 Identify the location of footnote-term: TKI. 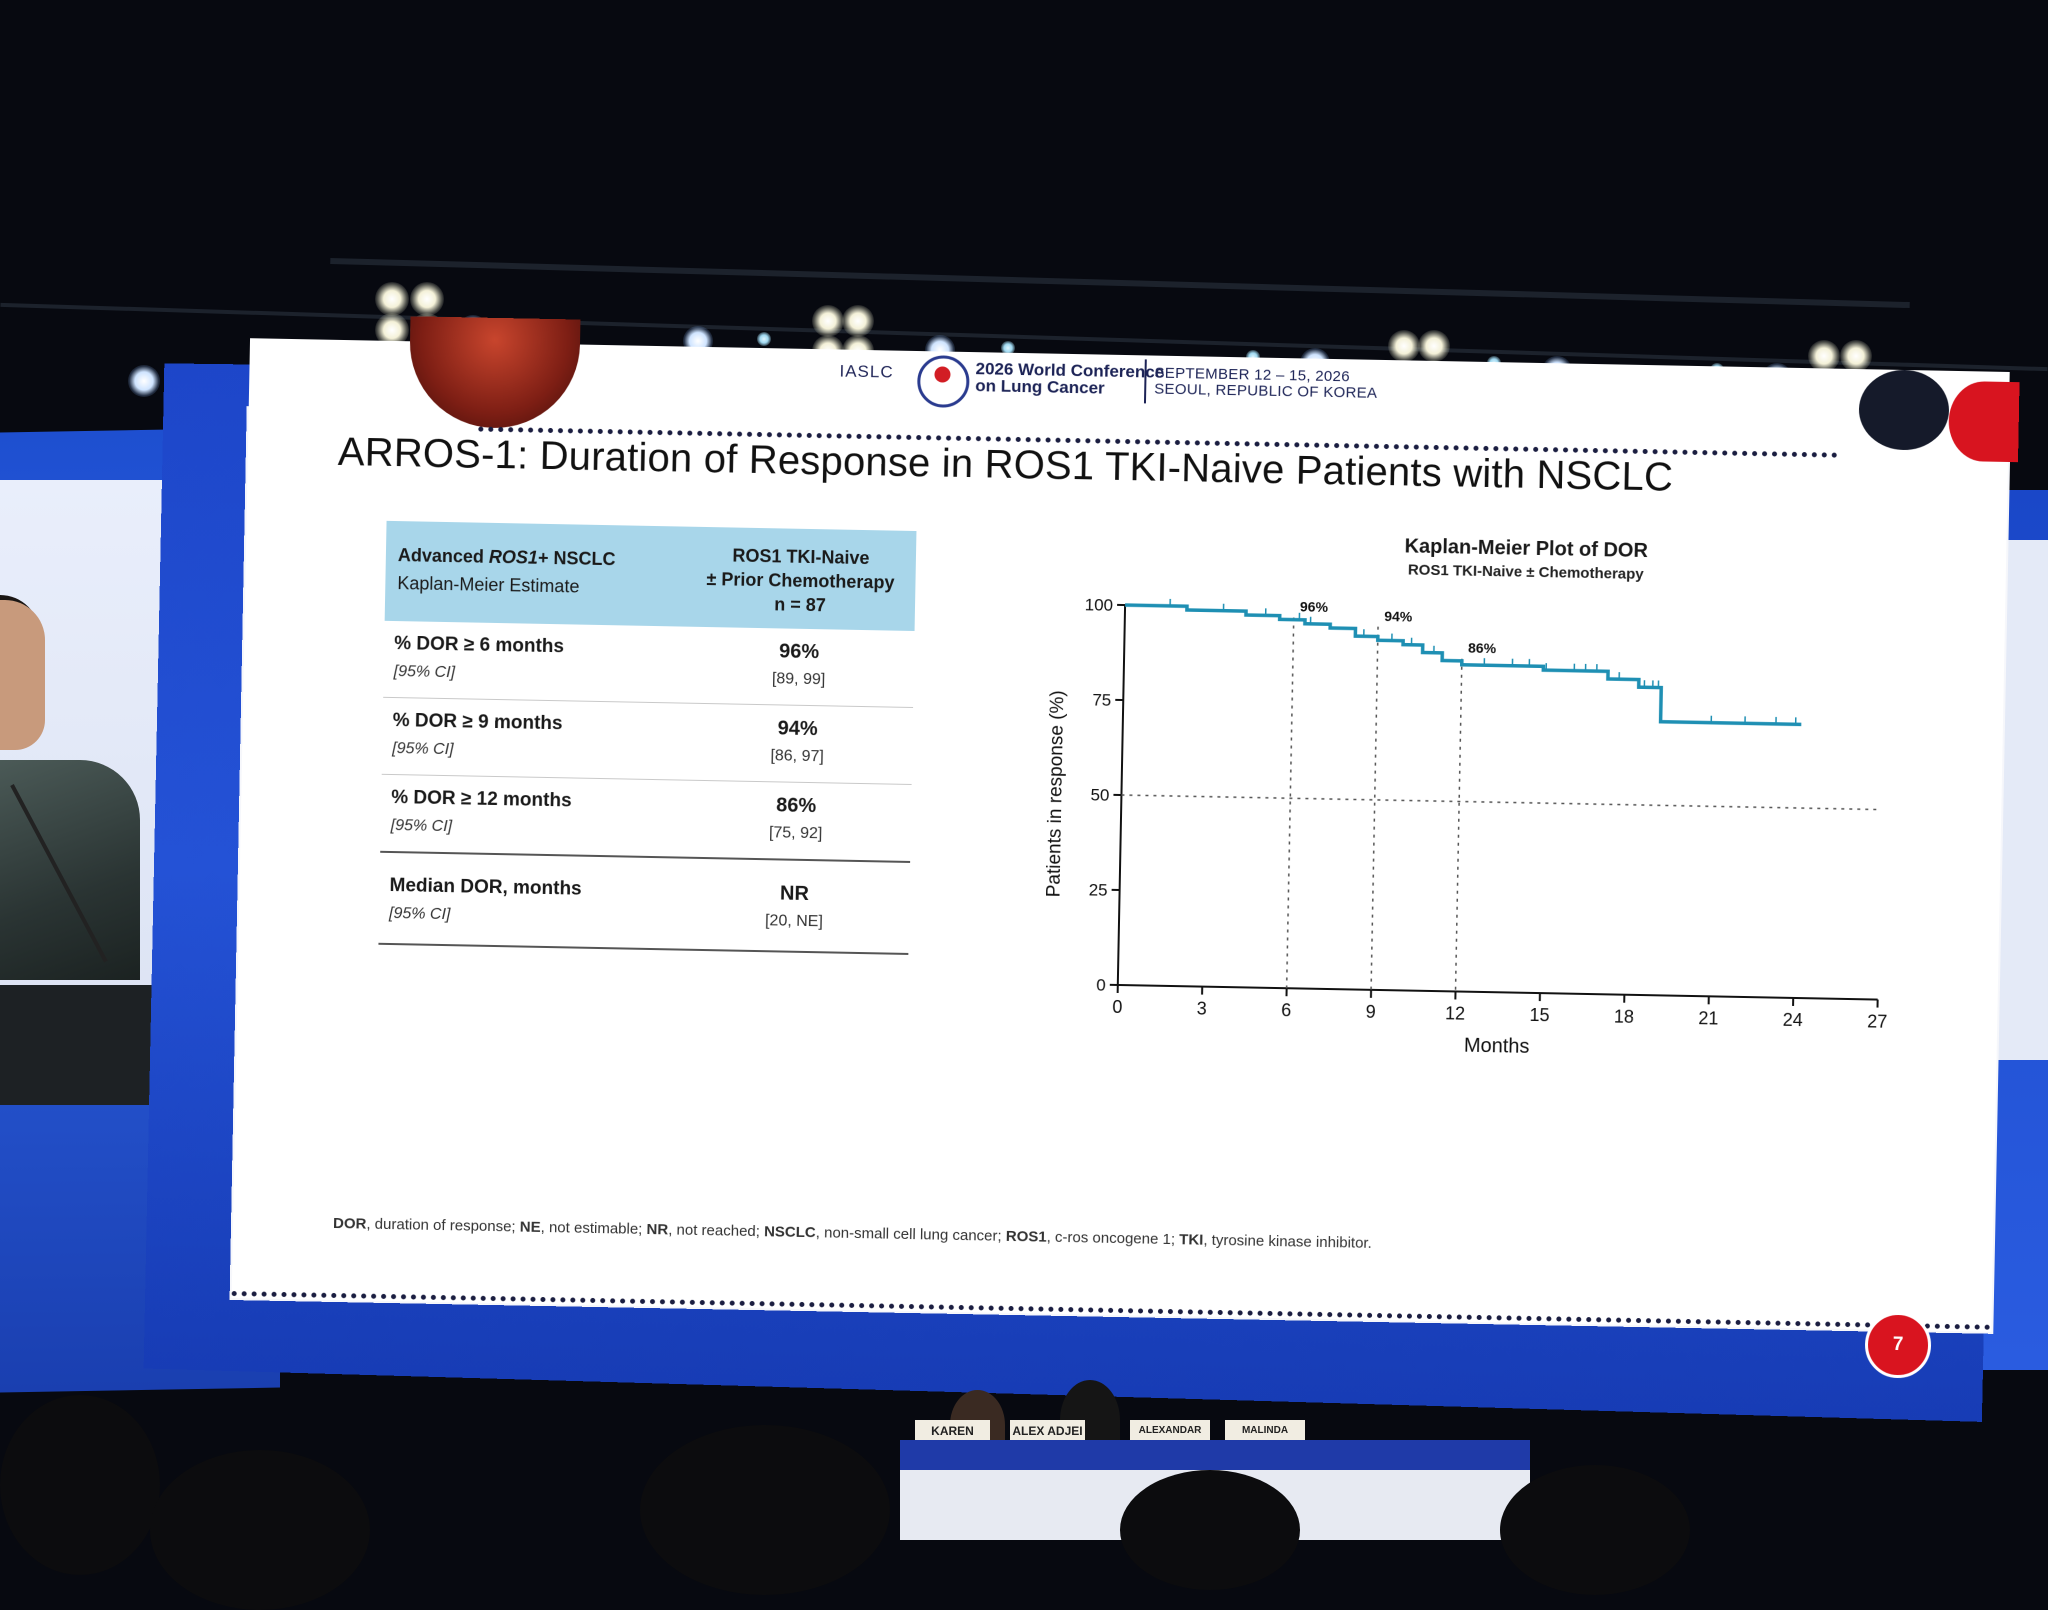
(1191, 1239).